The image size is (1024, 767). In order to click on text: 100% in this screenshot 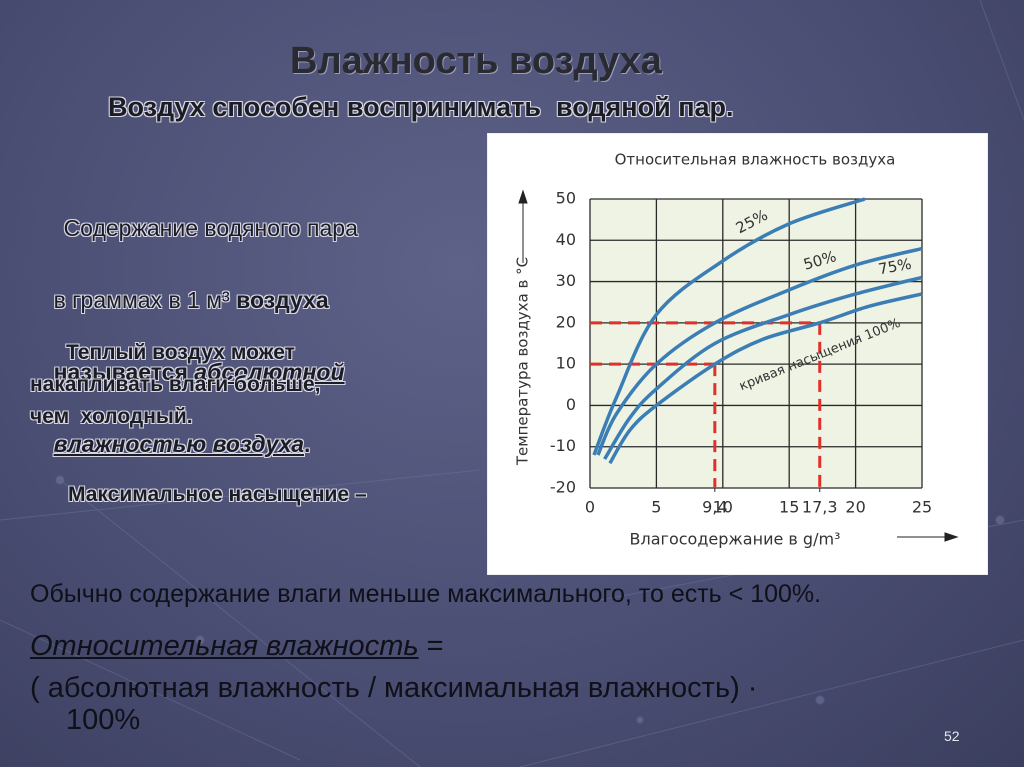, I will do `click(103, 720)`.